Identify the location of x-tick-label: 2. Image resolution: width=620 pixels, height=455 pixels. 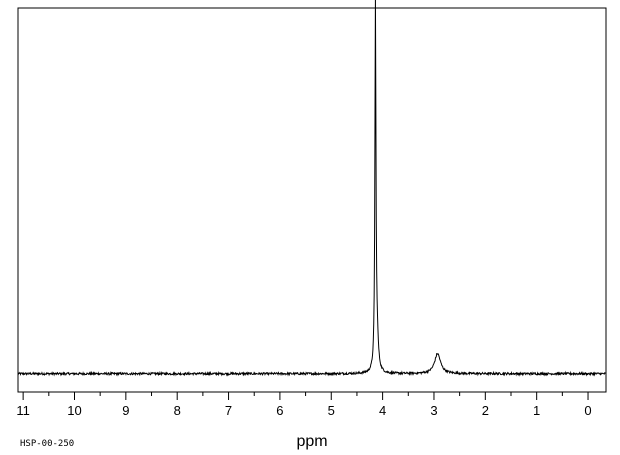
(485, 410).